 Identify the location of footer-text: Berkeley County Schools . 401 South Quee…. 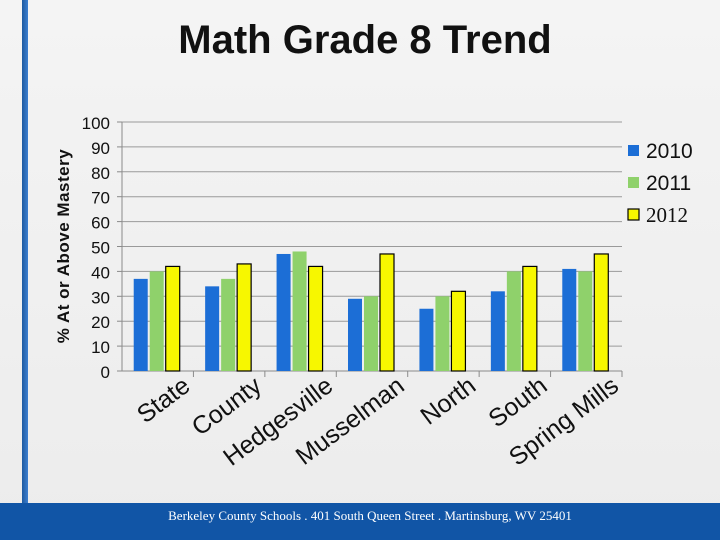
(370, 515).